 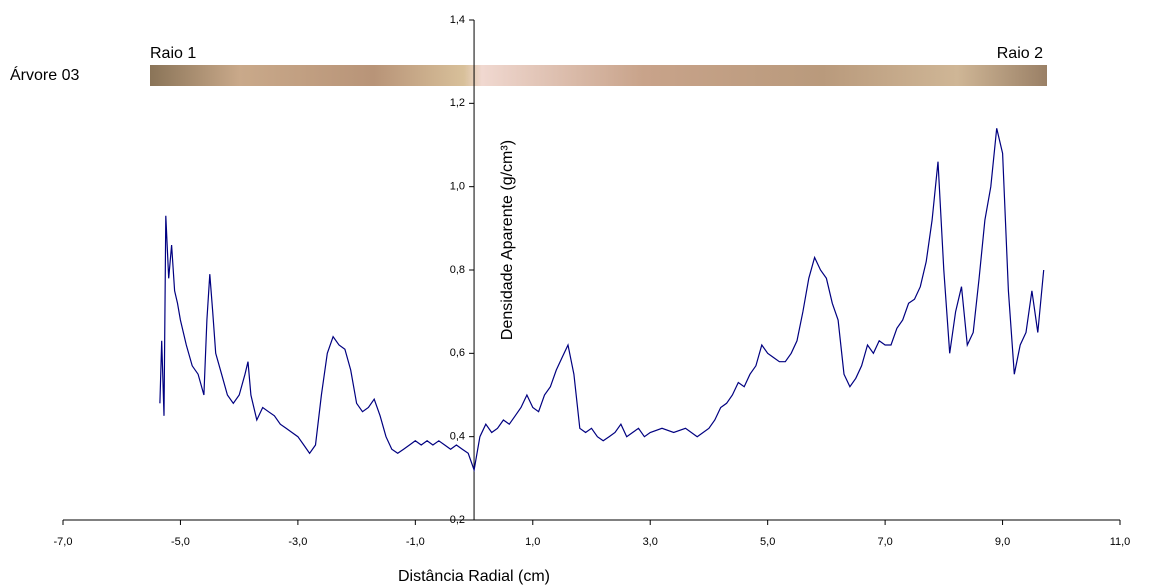 What do you see at coordinates (297, 542) in the screenshot?
I see `x-tick-label: -3,0` at bounding box center [297, 542].